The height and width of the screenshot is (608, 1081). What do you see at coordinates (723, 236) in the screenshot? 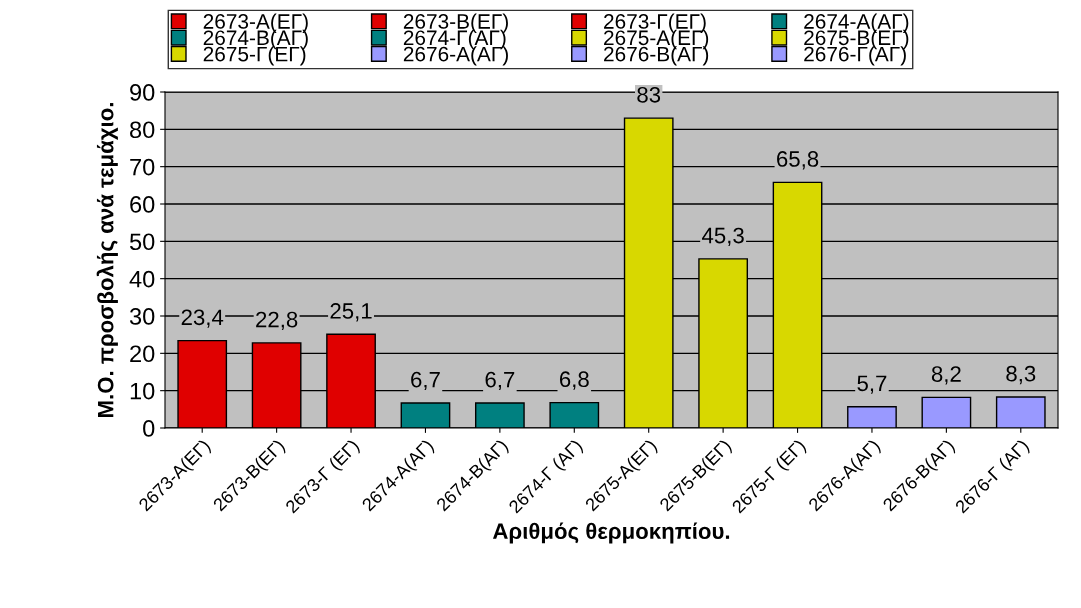
I see `data-label: 45,3` at bounding box center [723, 236].